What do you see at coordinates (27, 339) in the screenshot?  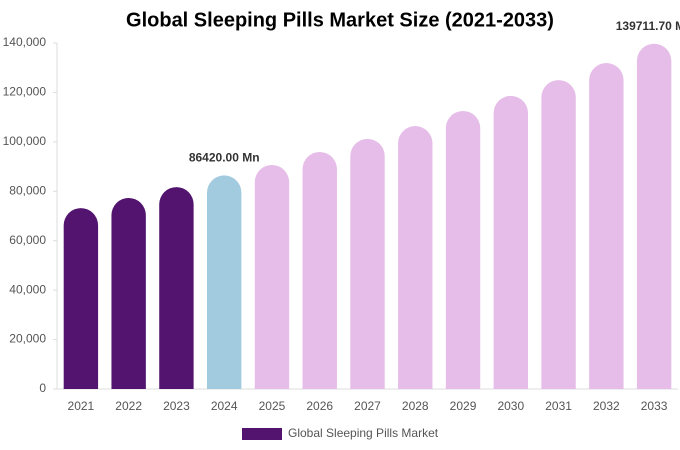 I see `y-tick-label: 20,000` at bounding box center [27, 339].